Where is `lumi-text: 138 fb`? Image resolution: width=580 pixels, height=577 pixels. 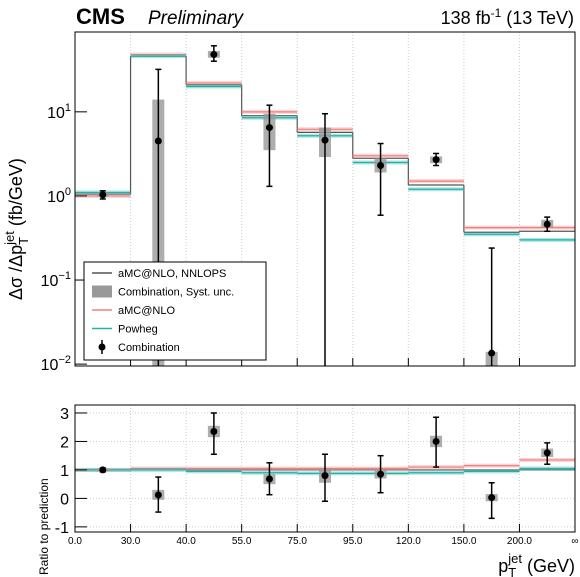
lumi-text: 138 fb is located at coordinates (466, 18).